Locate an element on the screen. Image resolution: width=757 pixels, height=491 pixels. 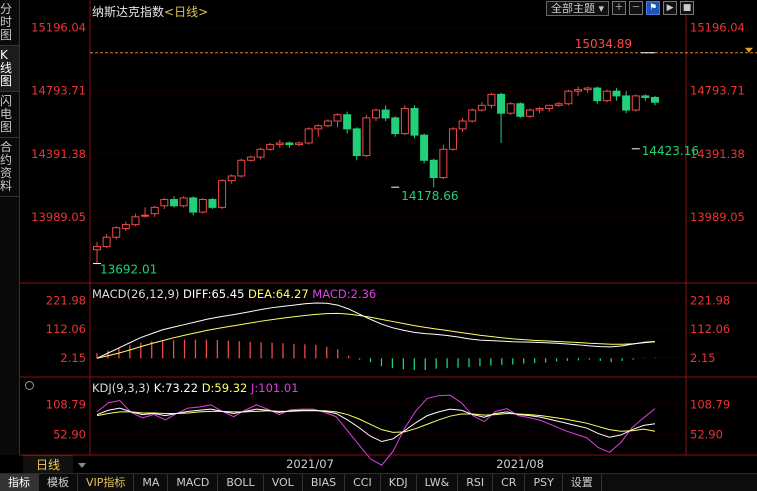
tab-templates: 模板 is located at coordinates (58, 482).